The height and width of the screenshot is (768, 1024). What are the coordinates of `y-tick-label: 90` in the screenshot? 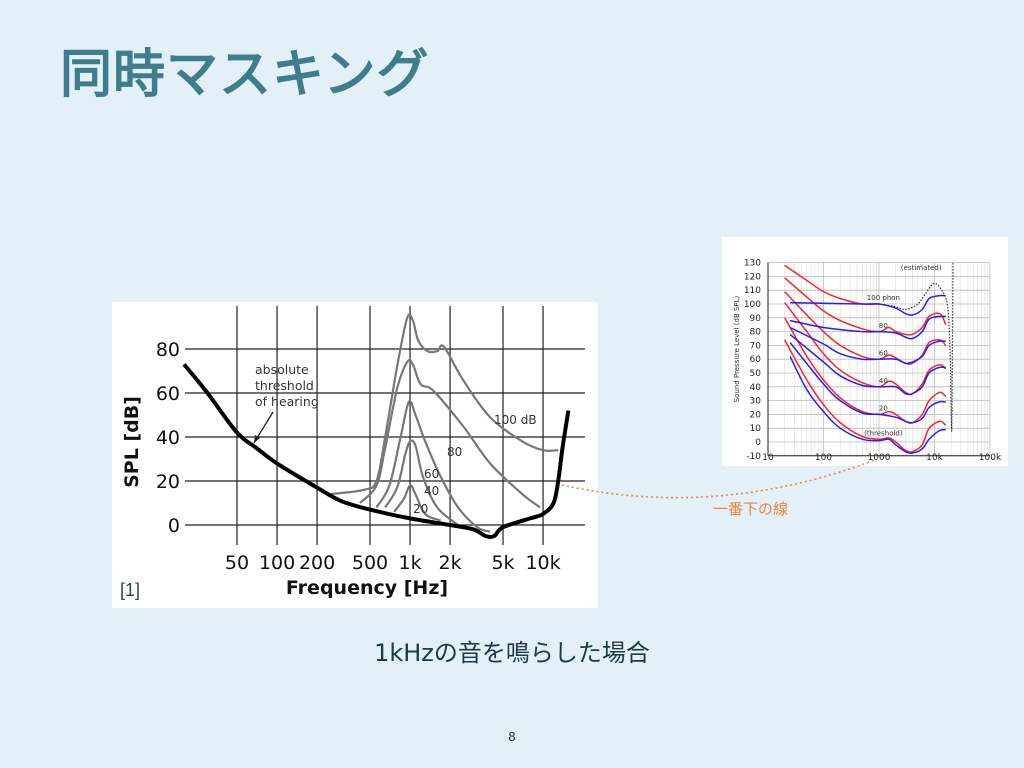 It's located at (756, 319).